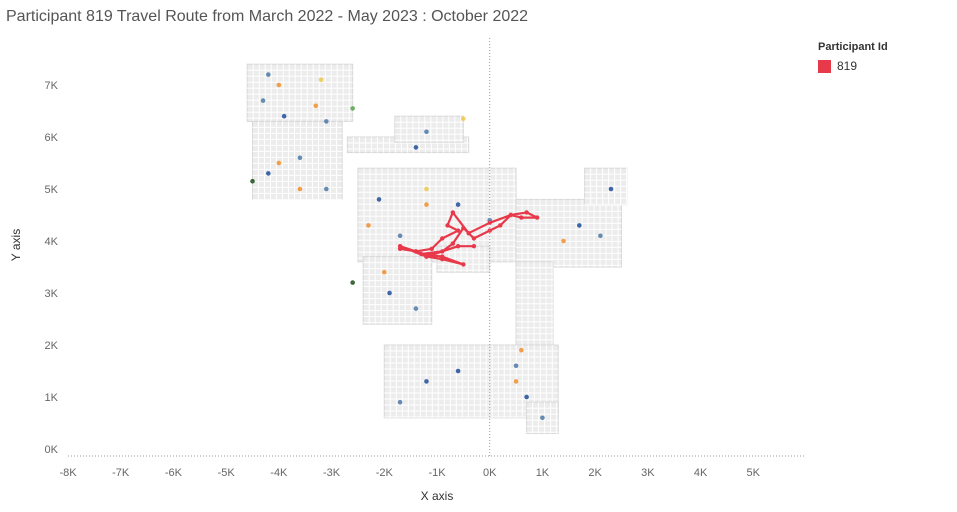 The image size is (957, 512). Describe the element at coordinates (853, 47) in the screenshot. I see `legend-title: Participant Id` at that location.